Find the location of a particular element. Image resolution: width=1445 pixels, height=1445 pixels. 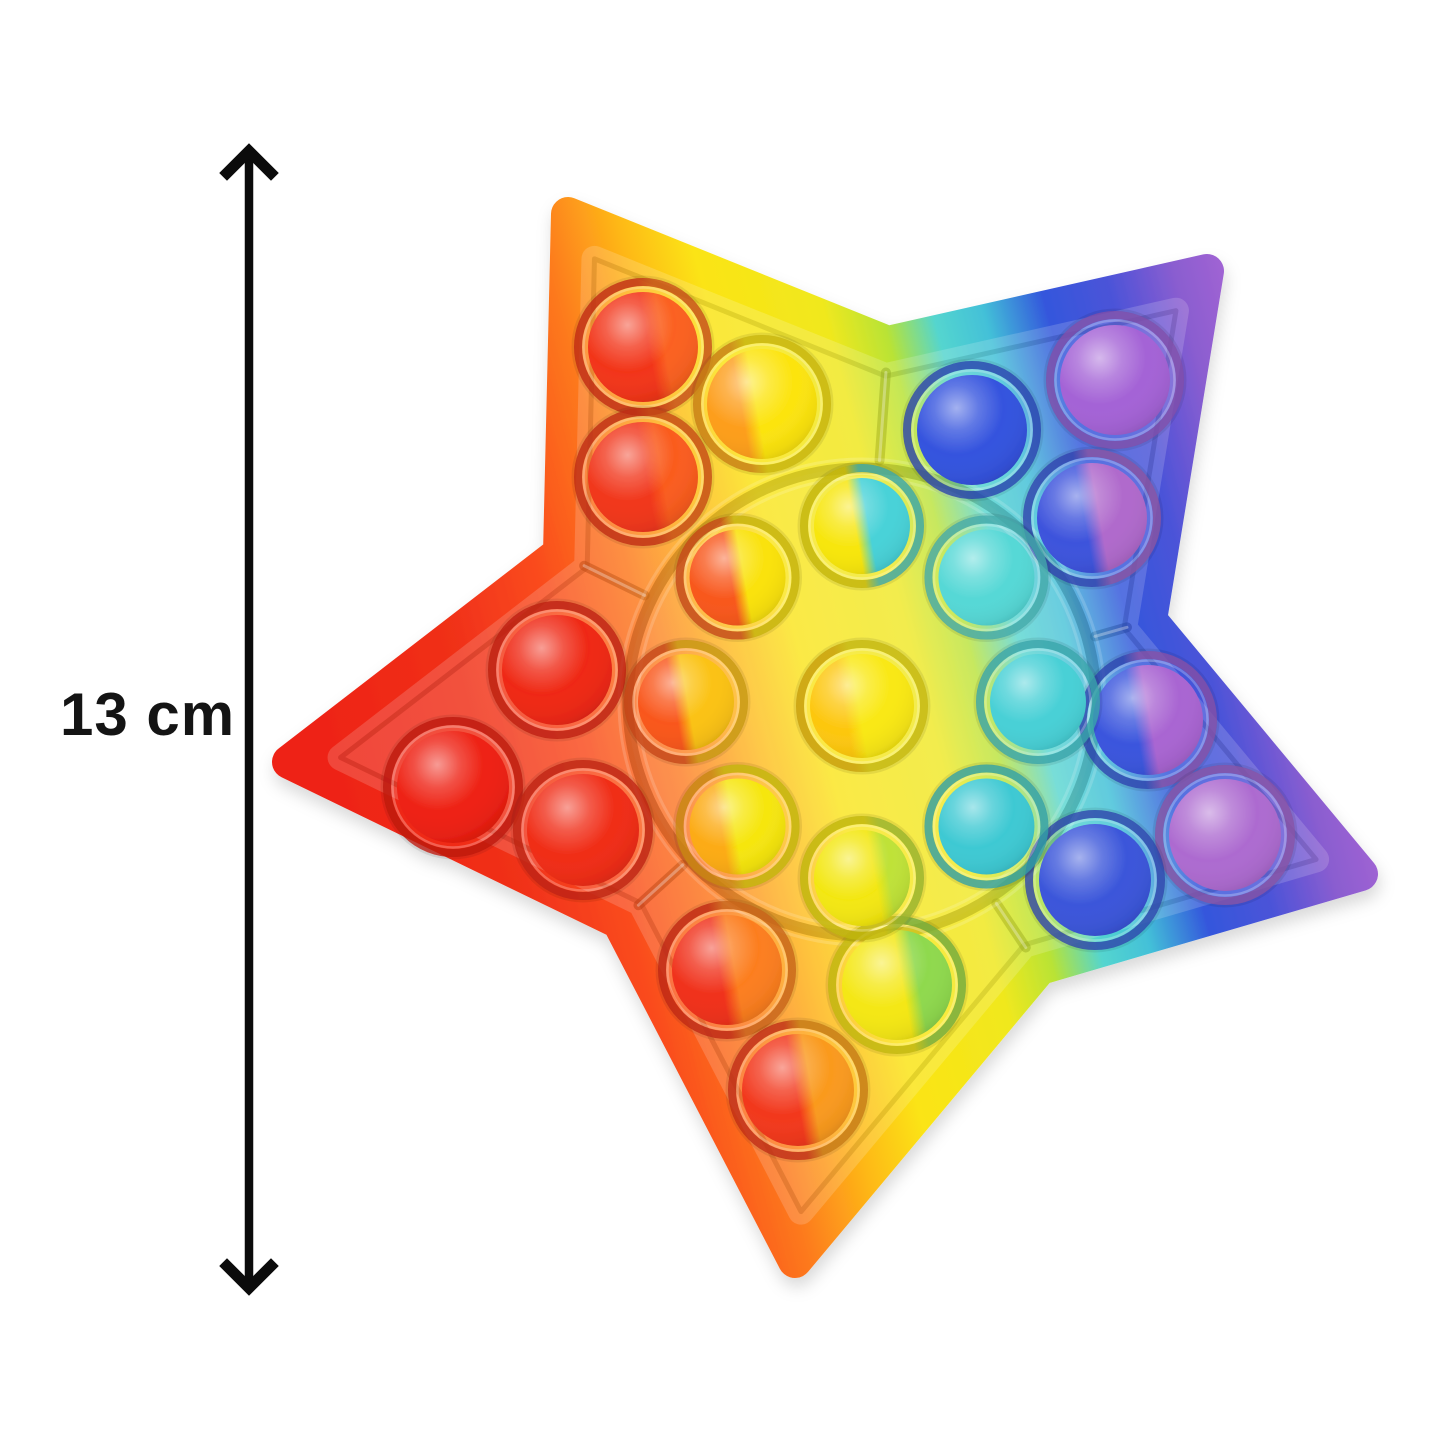

popit-bubble-center is located at coordinates (862, 706).